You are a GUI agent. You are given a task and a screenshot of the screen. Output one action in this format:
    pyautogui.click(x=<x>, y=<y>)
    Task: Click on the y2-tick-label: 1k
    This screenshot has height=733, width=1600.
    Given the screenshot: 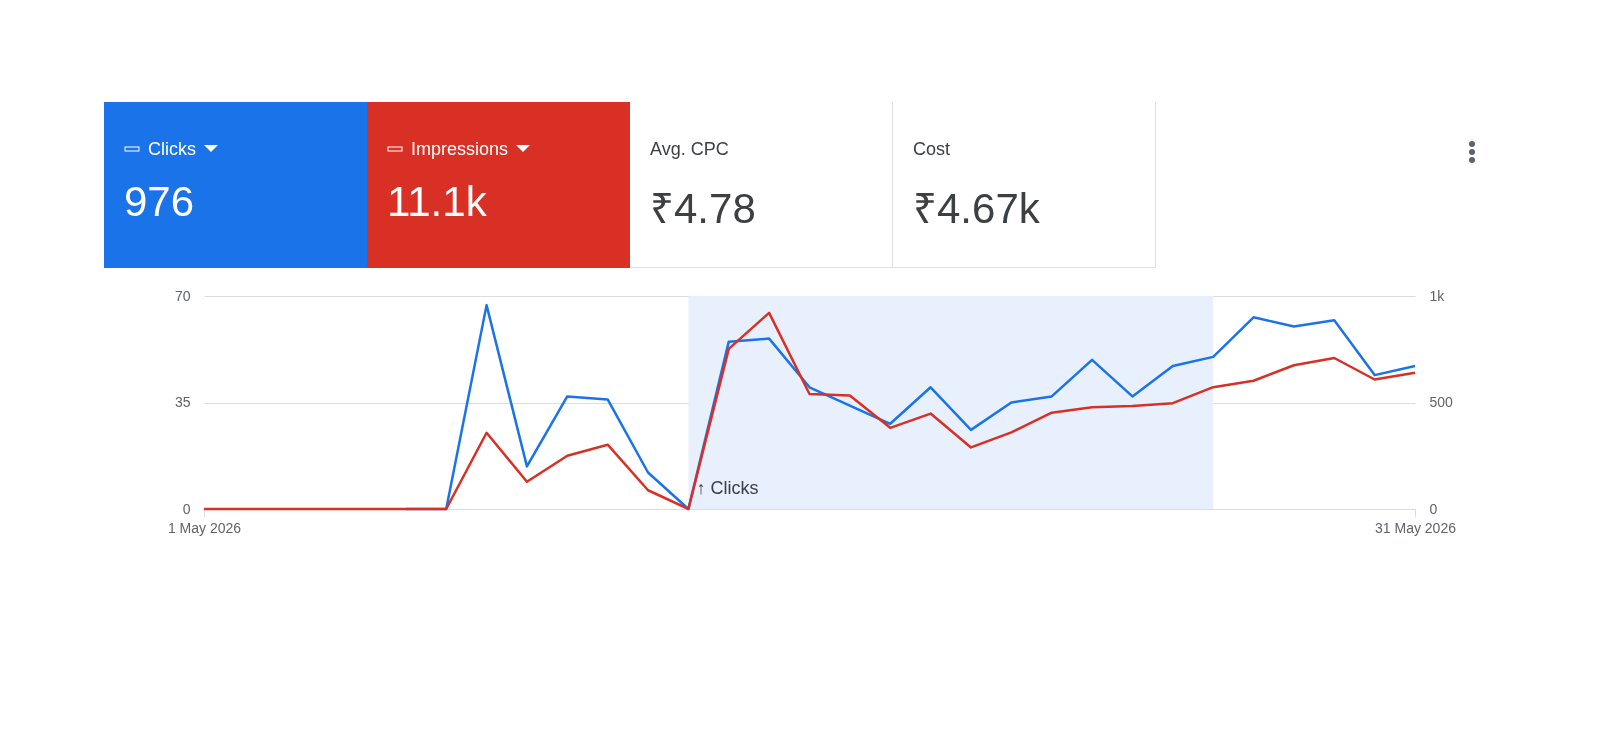 What is the action you would take?
    pyautogui.click(x=1437, y=295)
    